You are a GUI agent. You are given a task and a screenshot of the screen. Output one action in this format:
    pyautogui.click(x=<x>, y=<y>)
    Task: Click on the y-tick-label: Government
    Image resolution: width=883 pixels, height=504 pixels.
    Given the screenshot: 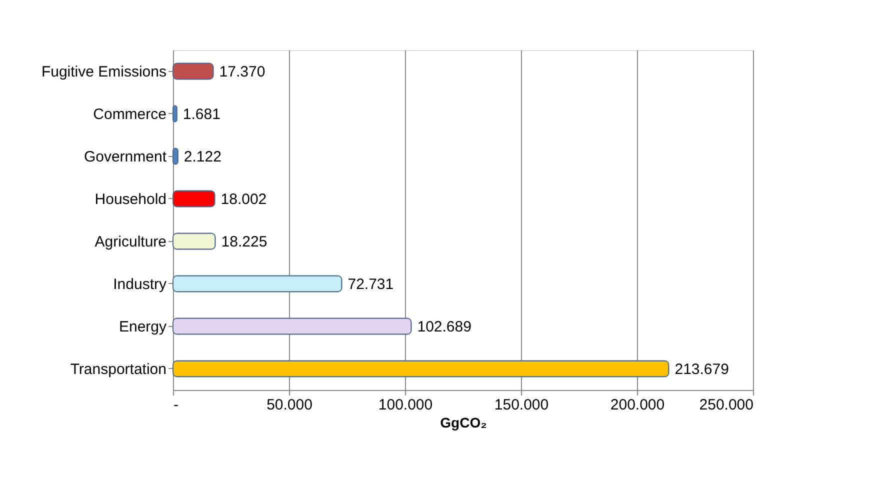 What is the action you would take?
    pyautogui.click(x=126, y=157)
    